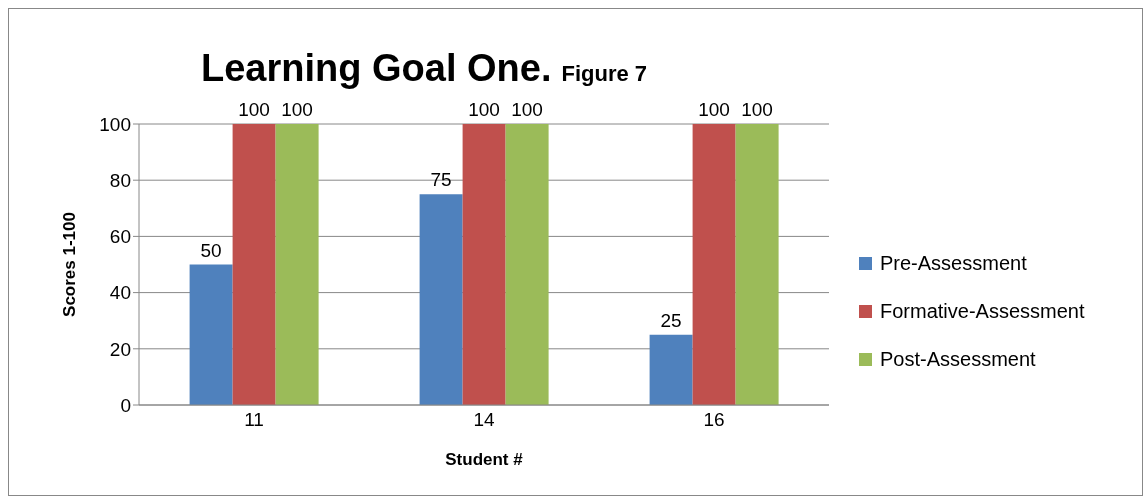  Describe the element at coordinates (604, 73) in the screenshot. I see `chart-subtitle: Figure 7` at that location.